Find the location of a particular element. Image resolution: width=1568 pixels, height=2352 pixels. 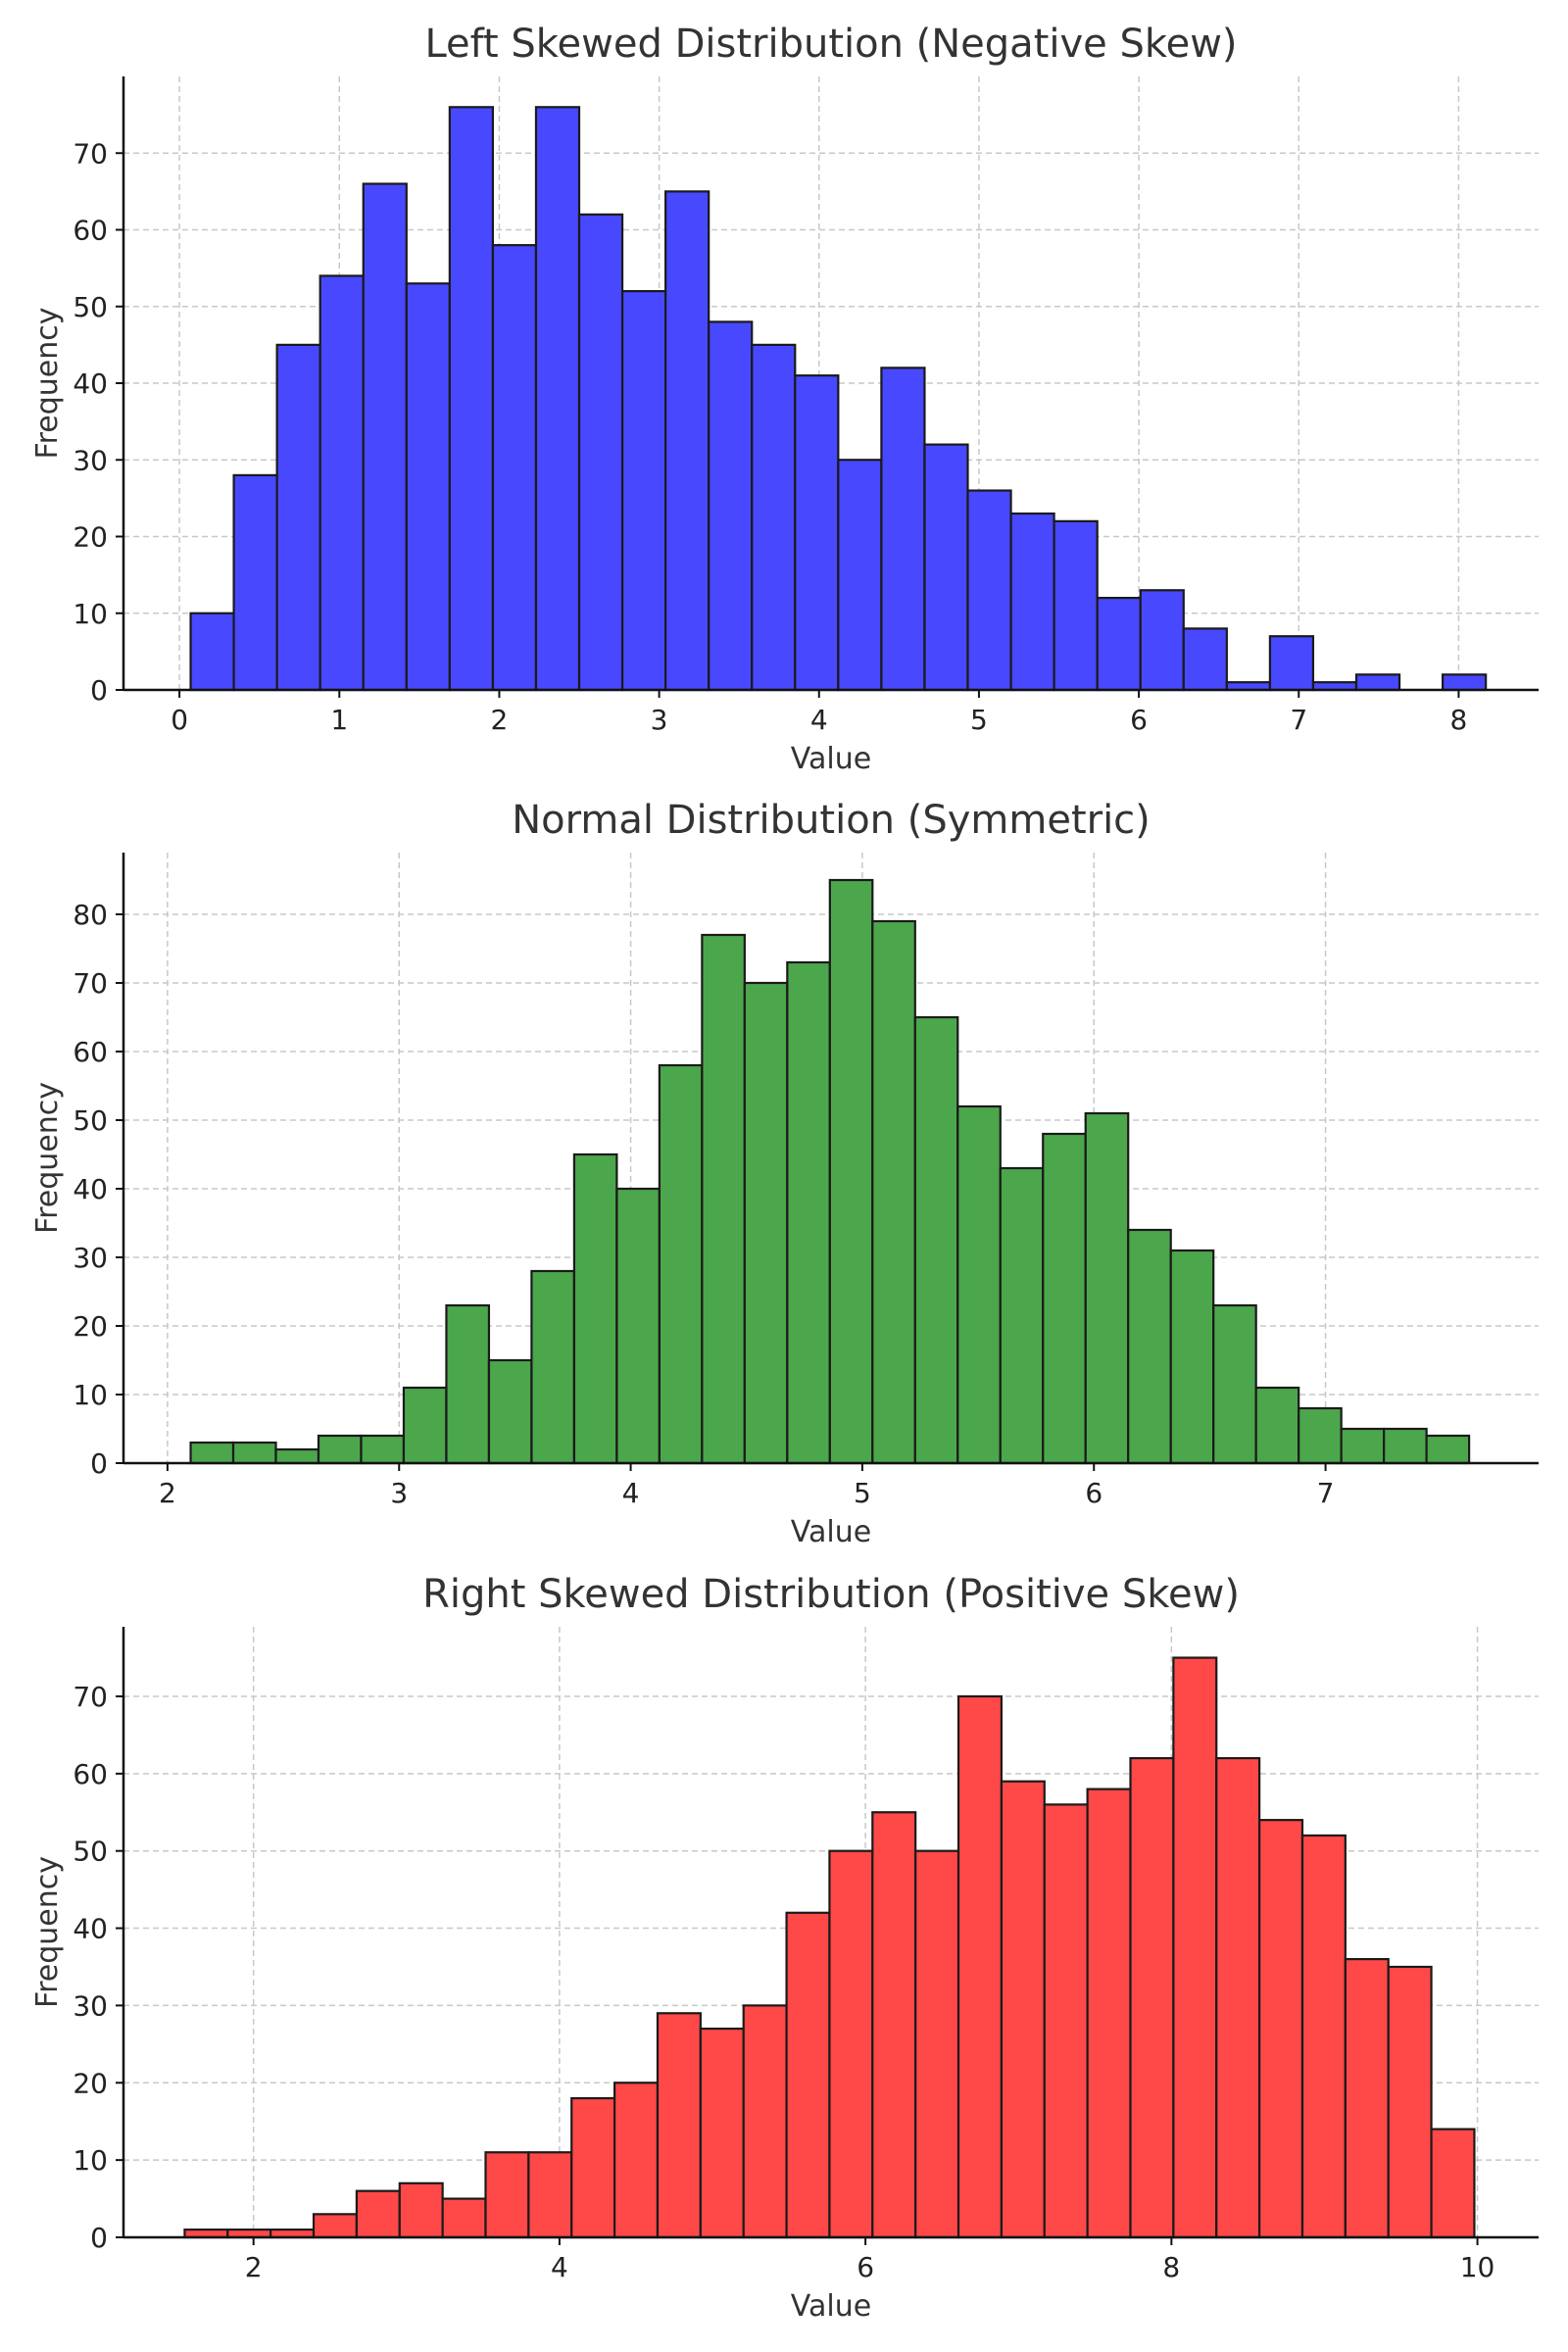

chart-title: Left Skewed Distribution (Negative Skew) is located at coordinates (830, 44).